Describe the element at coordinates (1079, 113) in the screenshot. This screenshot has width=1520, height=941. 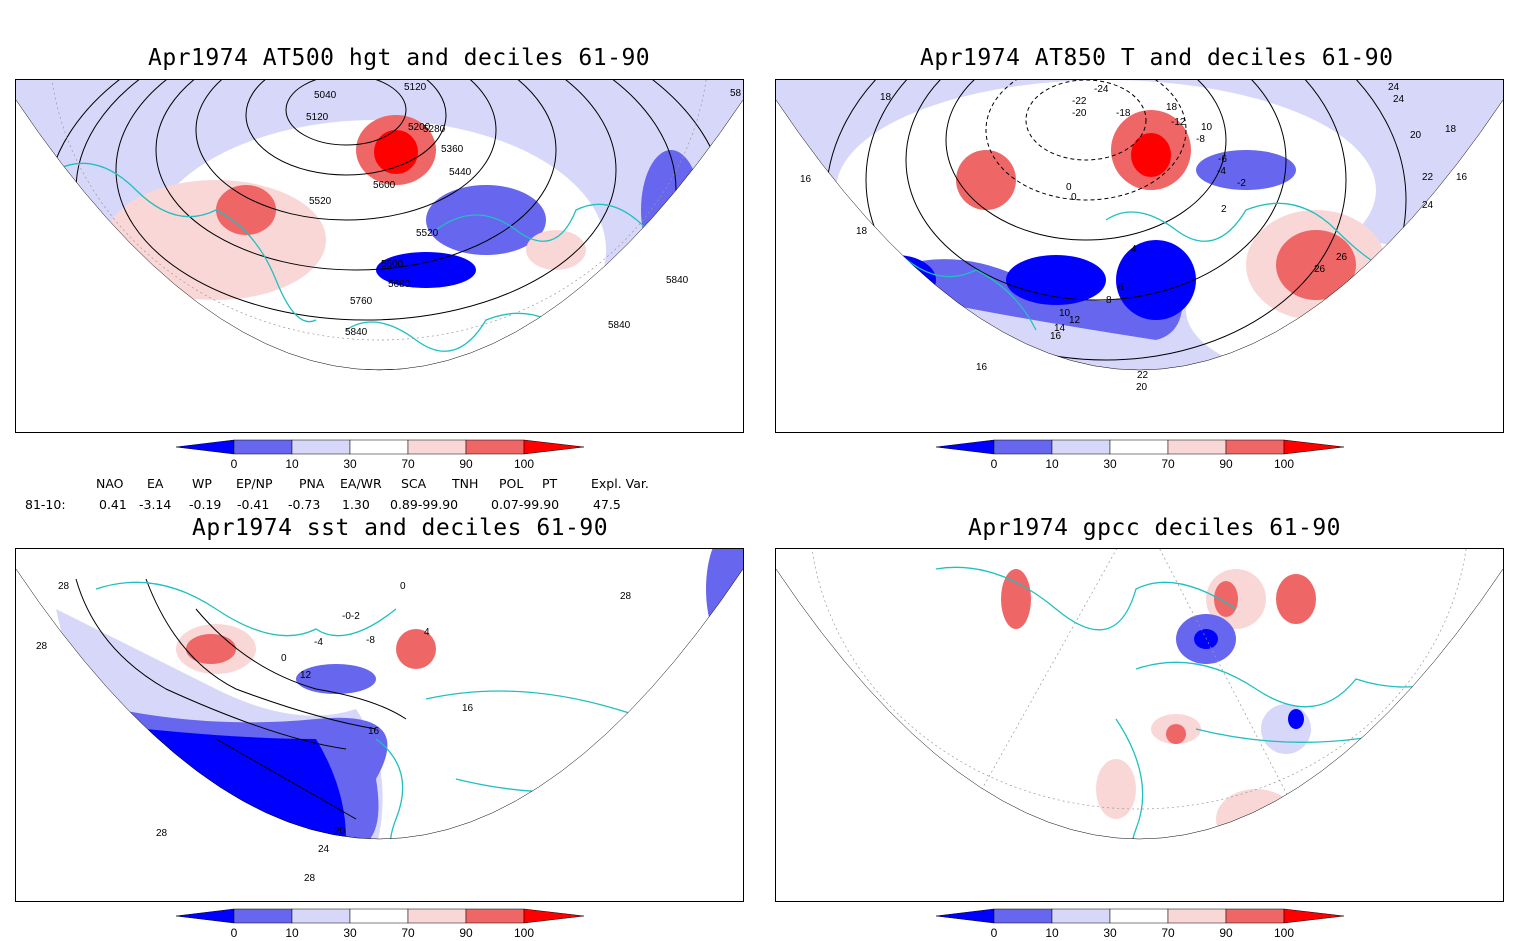
I see `contour-label: -20` at that location.